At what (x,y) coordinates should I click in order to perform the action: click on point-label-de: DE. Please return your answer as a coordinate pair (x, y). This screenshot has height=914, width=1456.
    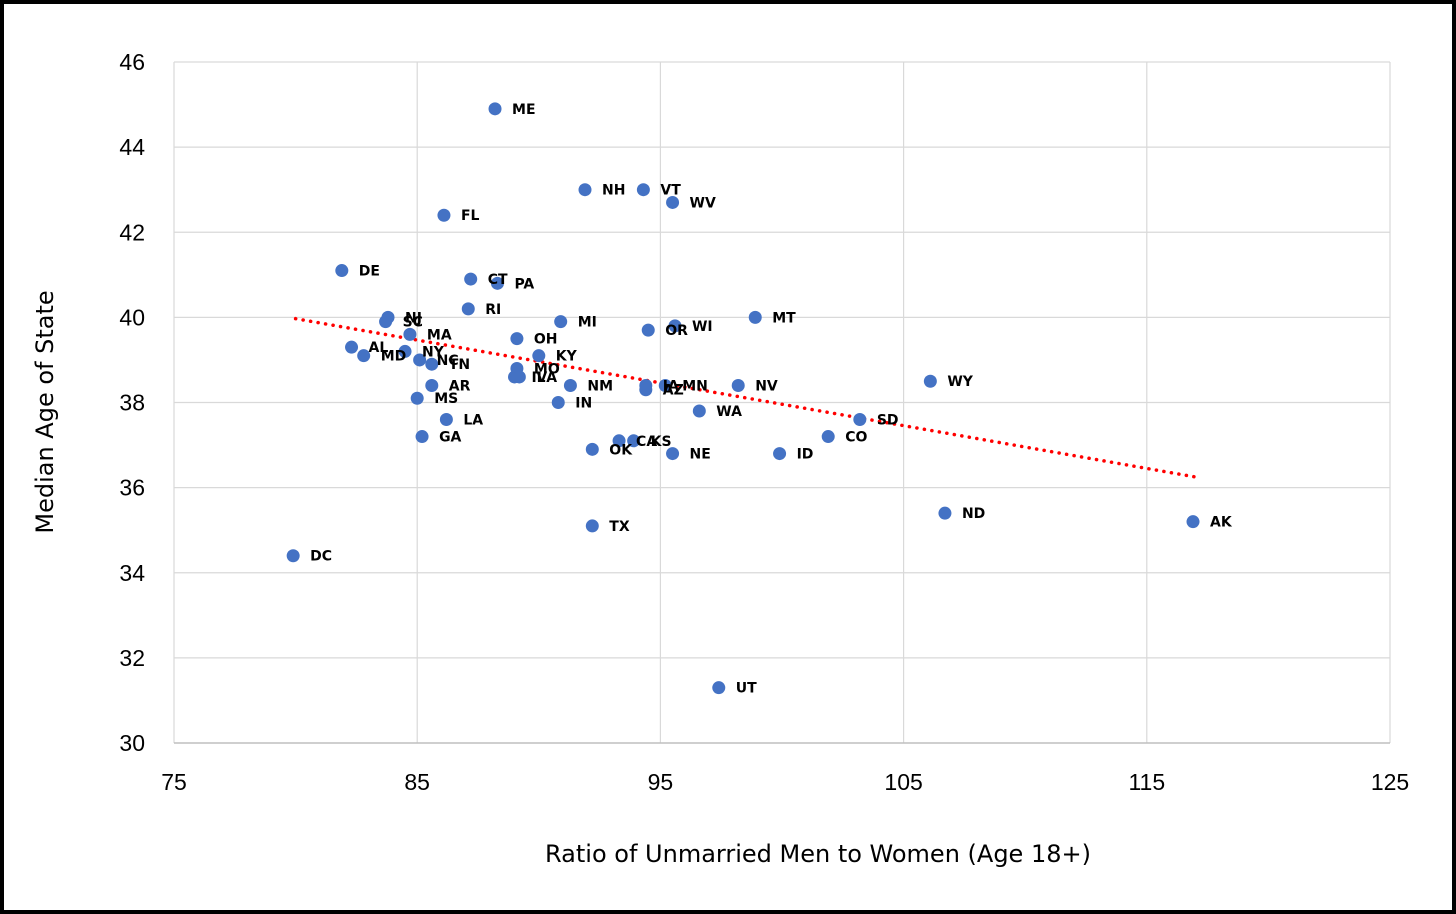
    Looking at the image, I should click on (369, 272).